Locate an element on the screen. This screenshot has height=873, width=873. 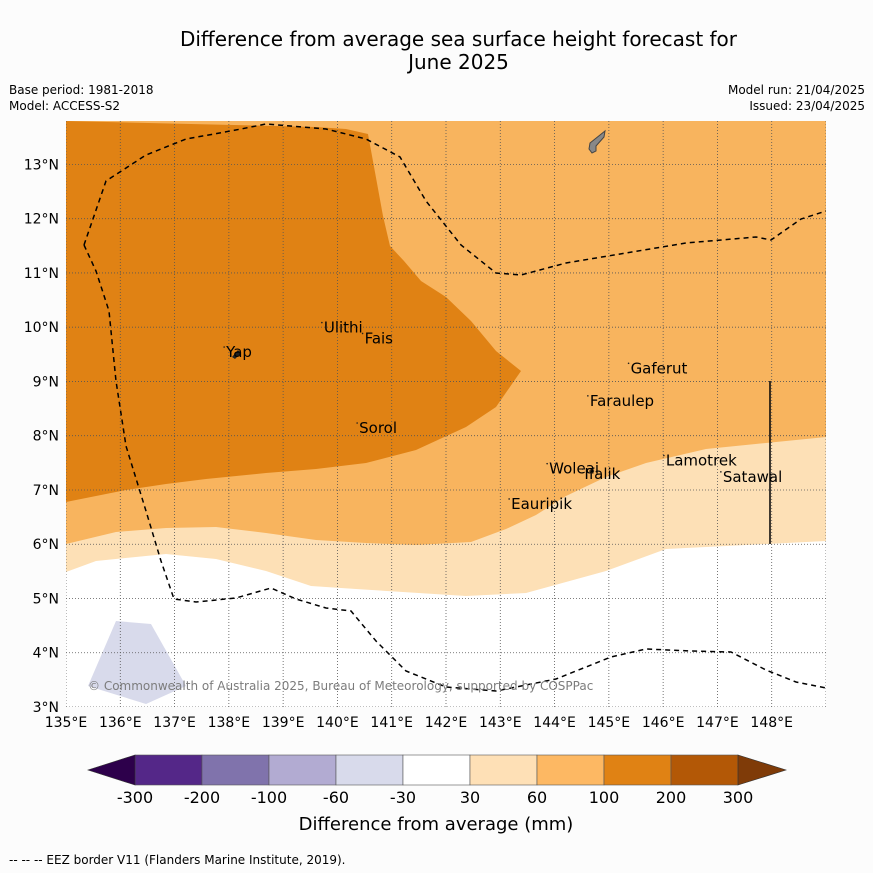
colorbar-label: -30 is located at coordinates (403, 797).